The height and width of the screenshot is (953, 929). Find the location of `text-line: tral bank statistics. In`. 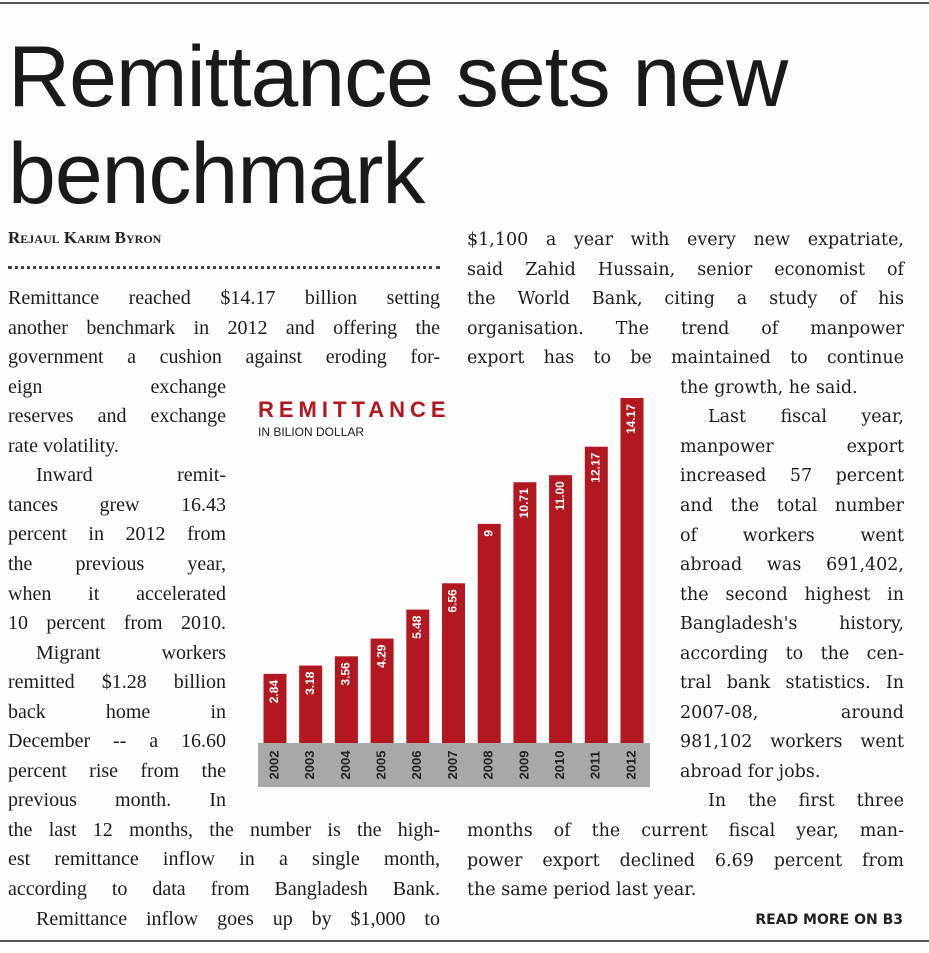

text-line: tral bank statistics. In is located at coordinates (792, 683).